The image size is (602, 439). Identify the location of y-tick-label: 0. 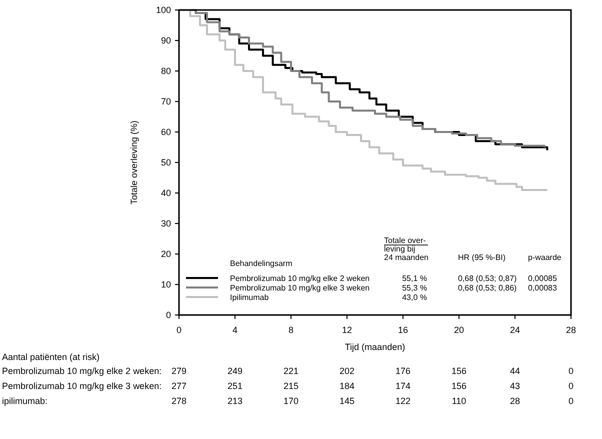
(168, 315).